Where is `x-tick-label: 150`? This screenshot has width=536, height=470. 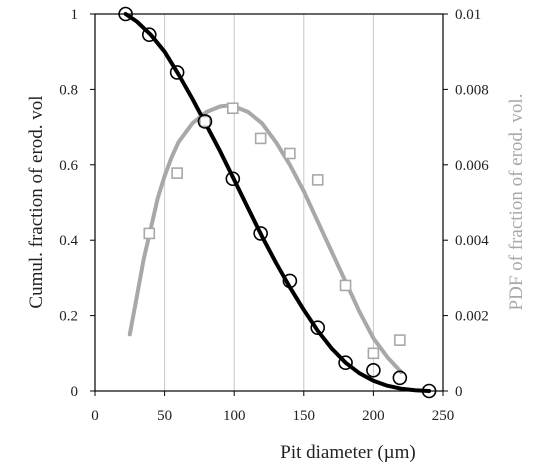
x-tick-label: 150 is located at coordinates (304, 416).